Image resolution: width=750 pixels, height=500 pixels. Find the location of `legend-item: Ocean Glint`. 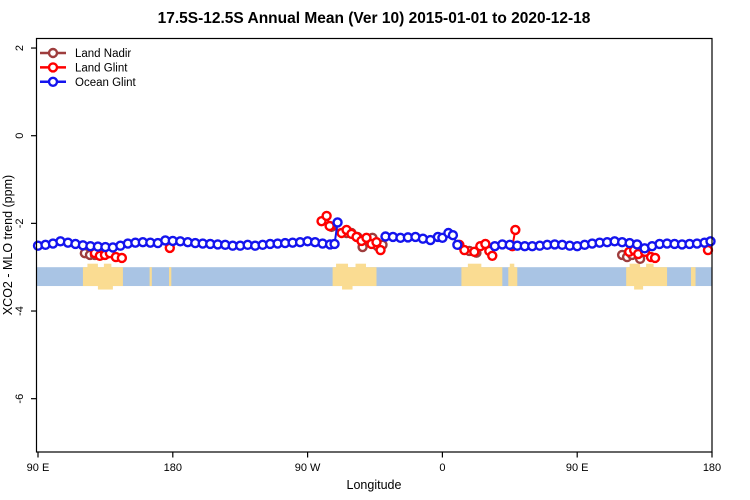

legend-item: Ocean Glint is located at coordinates (88, 82).